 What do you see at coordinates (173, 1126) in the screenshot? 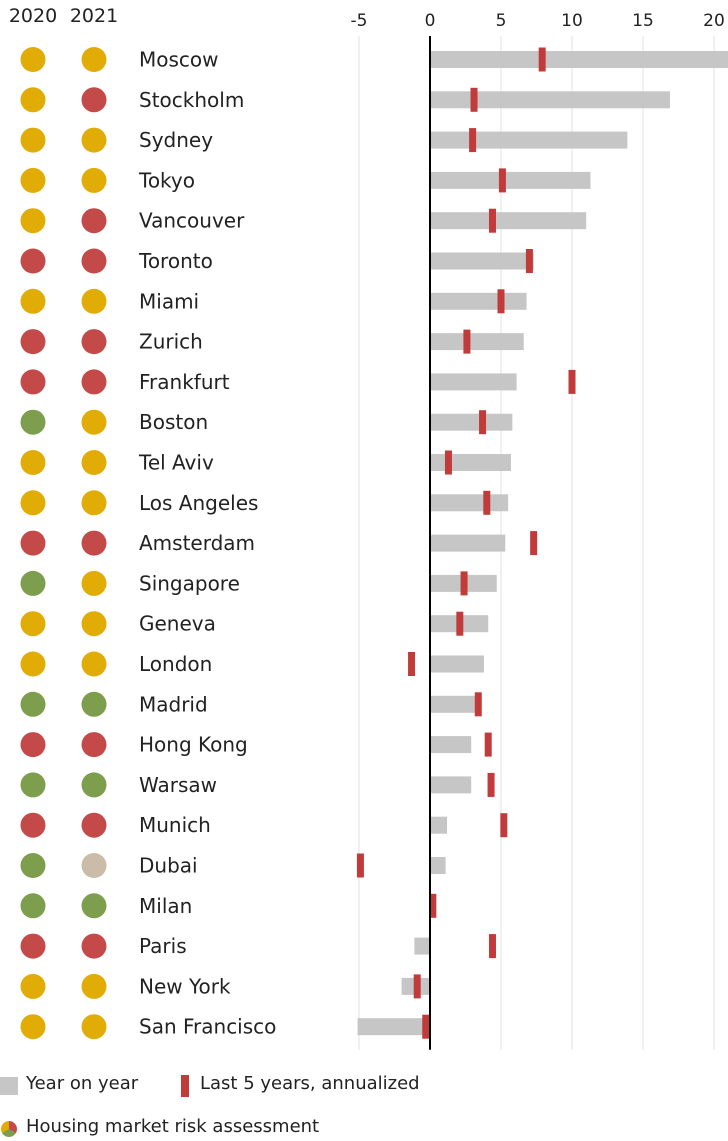
I see `legend-risk-assessment: Housing market risk assessment` at bounding box center [173, 1126].